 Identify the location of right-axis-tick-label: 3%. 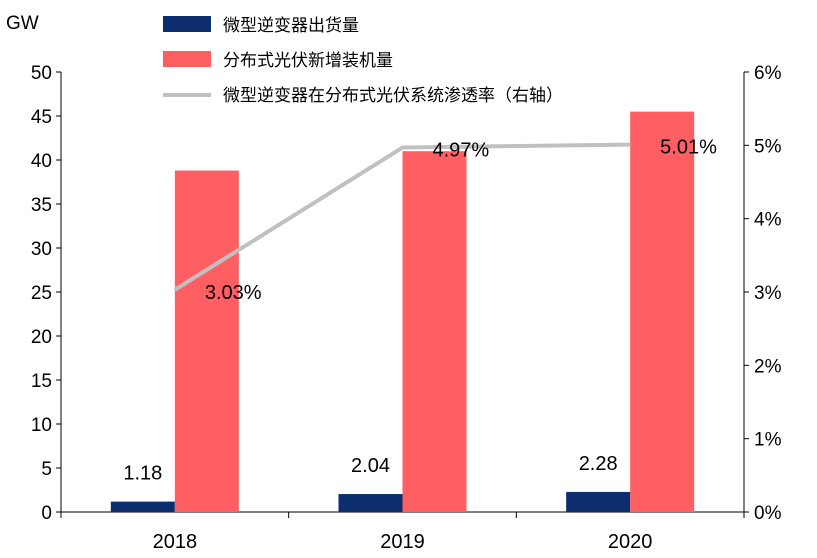
(768, 293).